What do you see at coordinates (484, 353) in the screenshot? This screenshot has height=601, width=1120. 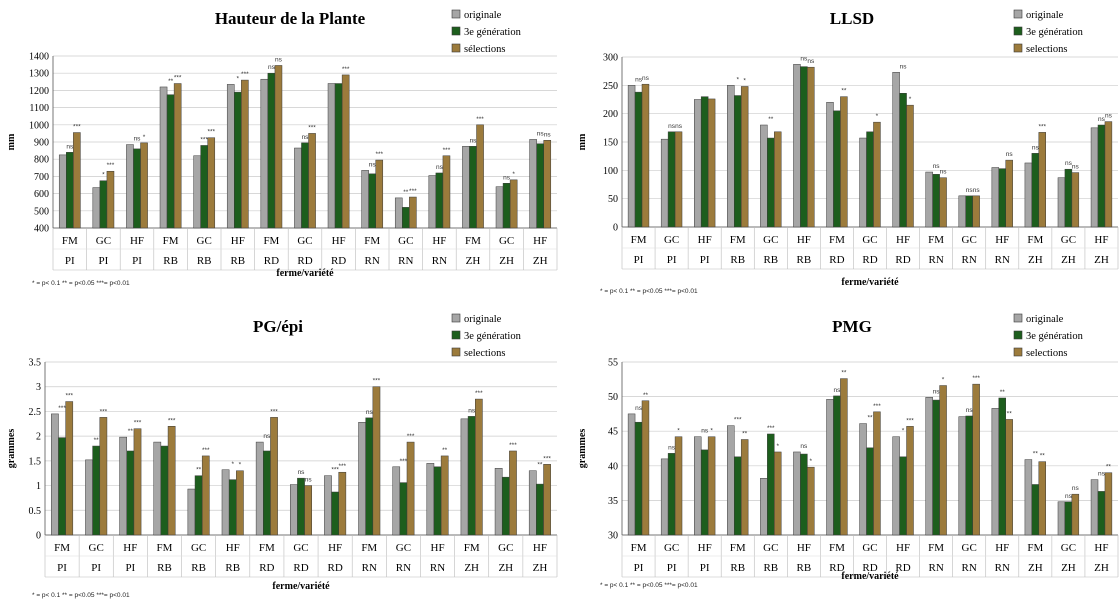 I see `legend-label: selections` at bounding box center [484, 353].